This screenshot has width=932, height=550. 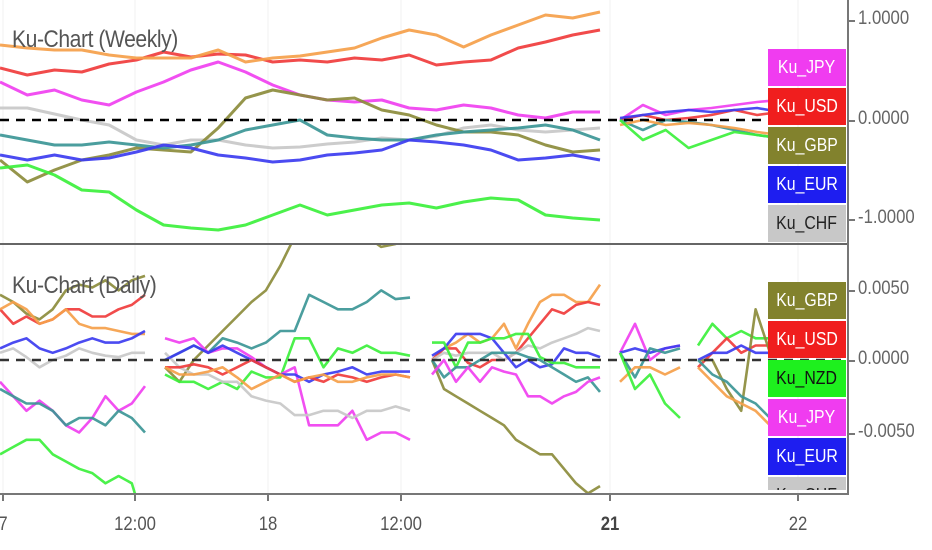 What do you see at coordinates (84, 285) in the screenshot?
I see `daily-chart-title: Ku-Chart (Daily)` at bounding box center [84, 285].